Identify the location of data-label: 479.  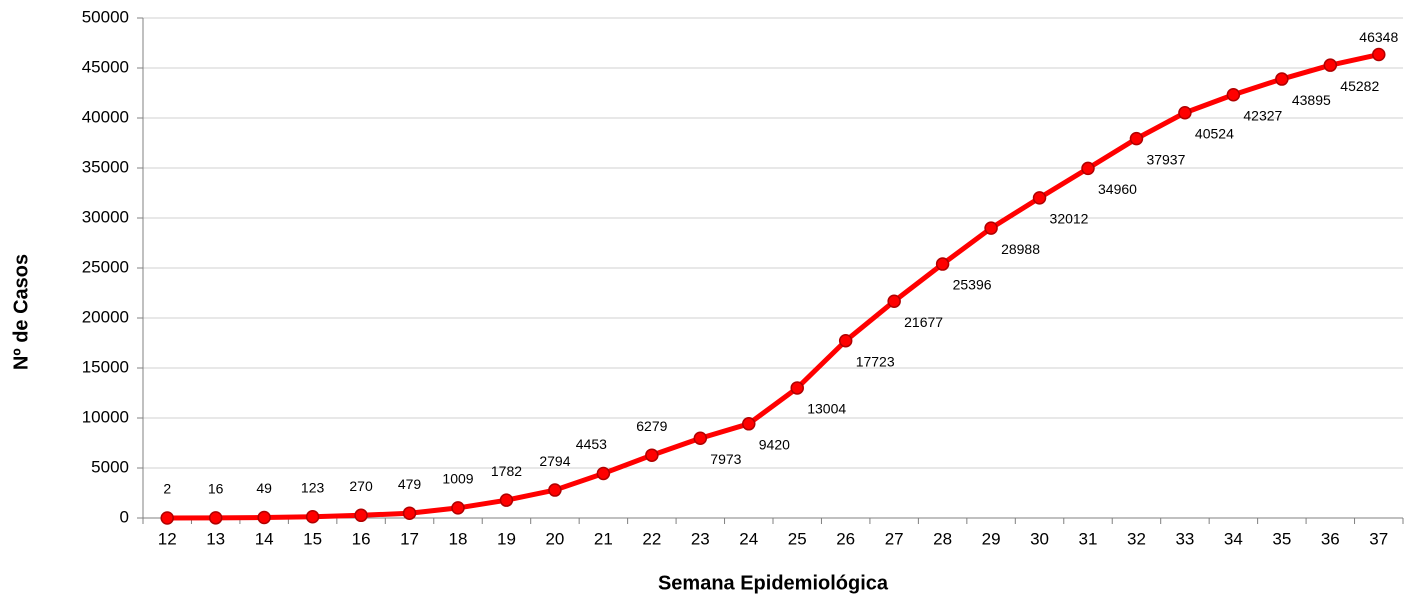
(410, 484).